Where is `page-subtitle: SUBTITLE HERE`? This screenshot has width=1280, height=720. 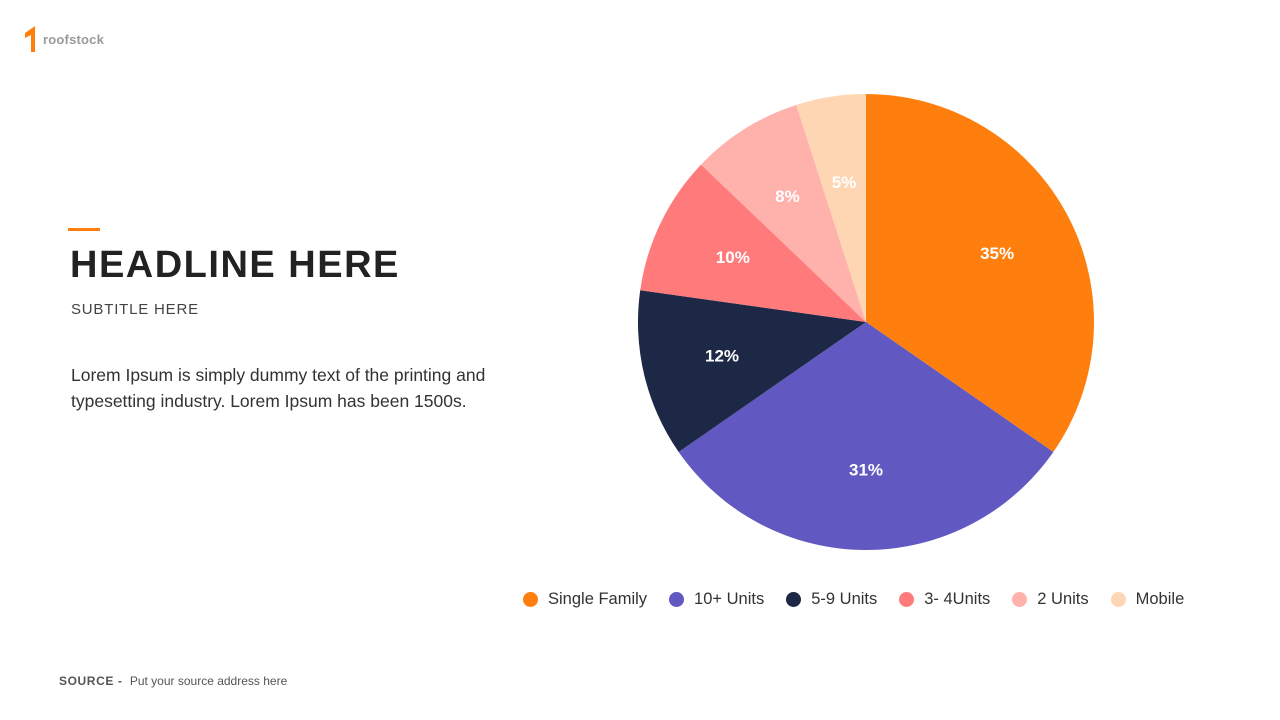 page-subtitle: SUBTITLE HERE is located at coordinates (135, 309).